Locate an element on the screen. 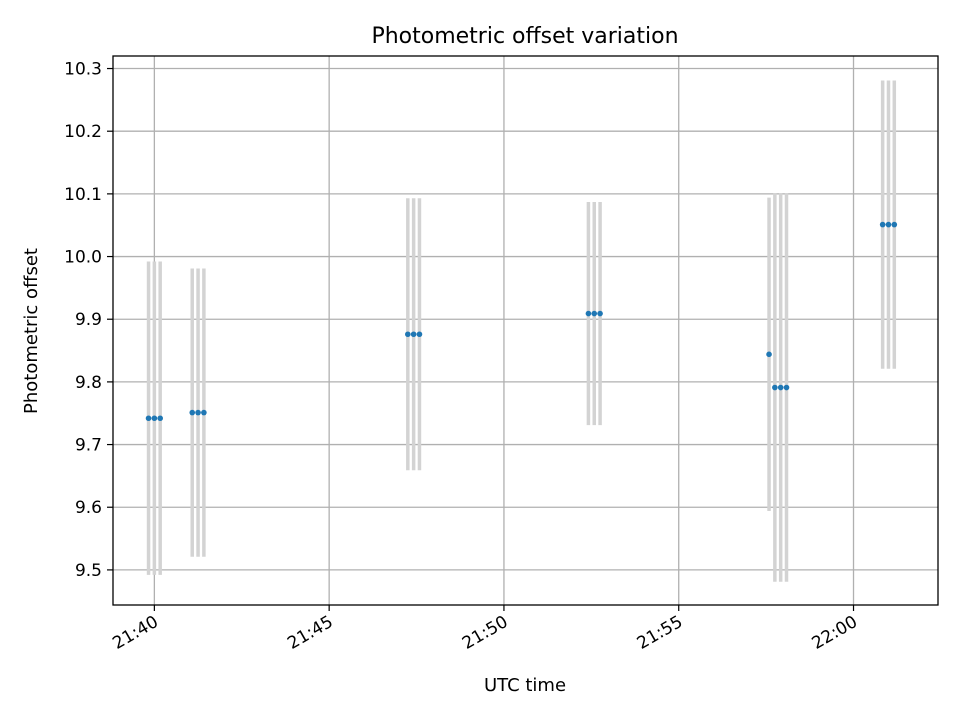 The height and width of the screenshot is (720, 960). y-tick-label: 10.0 is located at coordinates (83, 258).